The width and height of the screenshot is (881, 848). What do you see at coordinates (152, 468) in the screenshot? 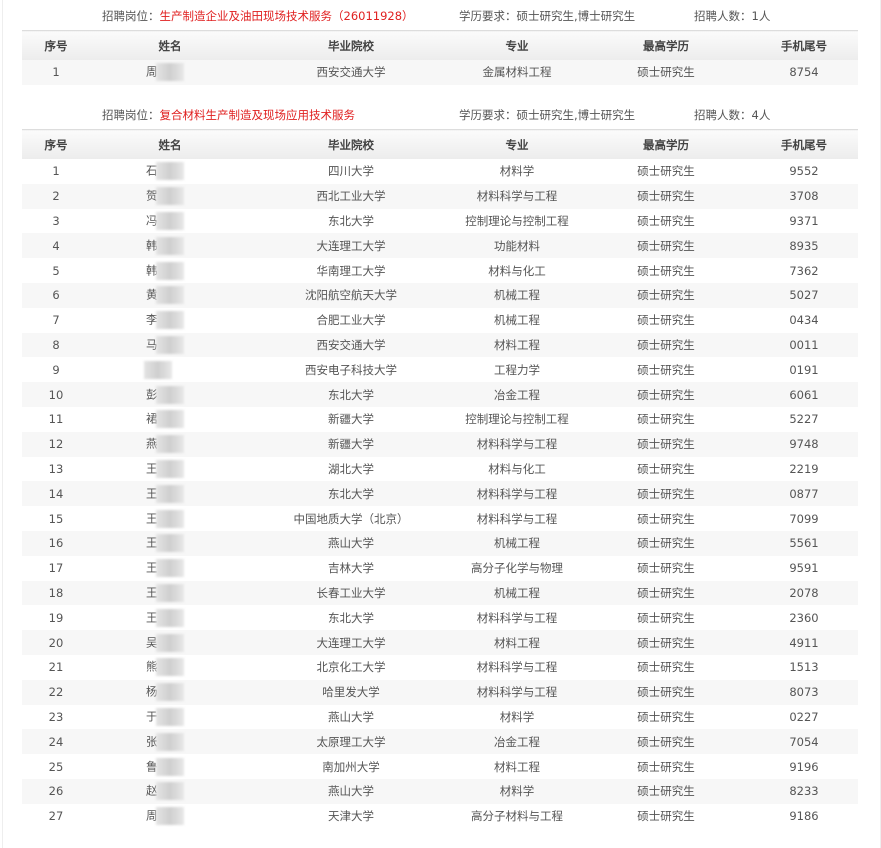
I see `name-visible-part: 王` at bounding box center [152, 468].